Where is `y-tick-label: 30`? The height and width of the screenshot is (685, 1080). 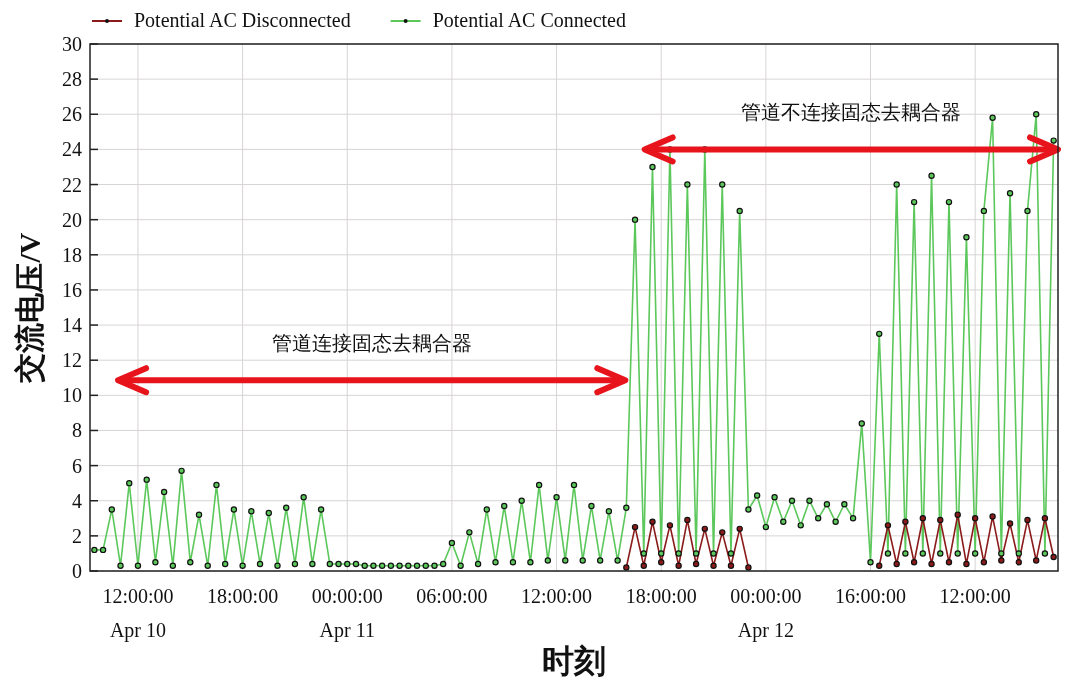 y-tick-label: 30 is located at coordinates (72, 44).